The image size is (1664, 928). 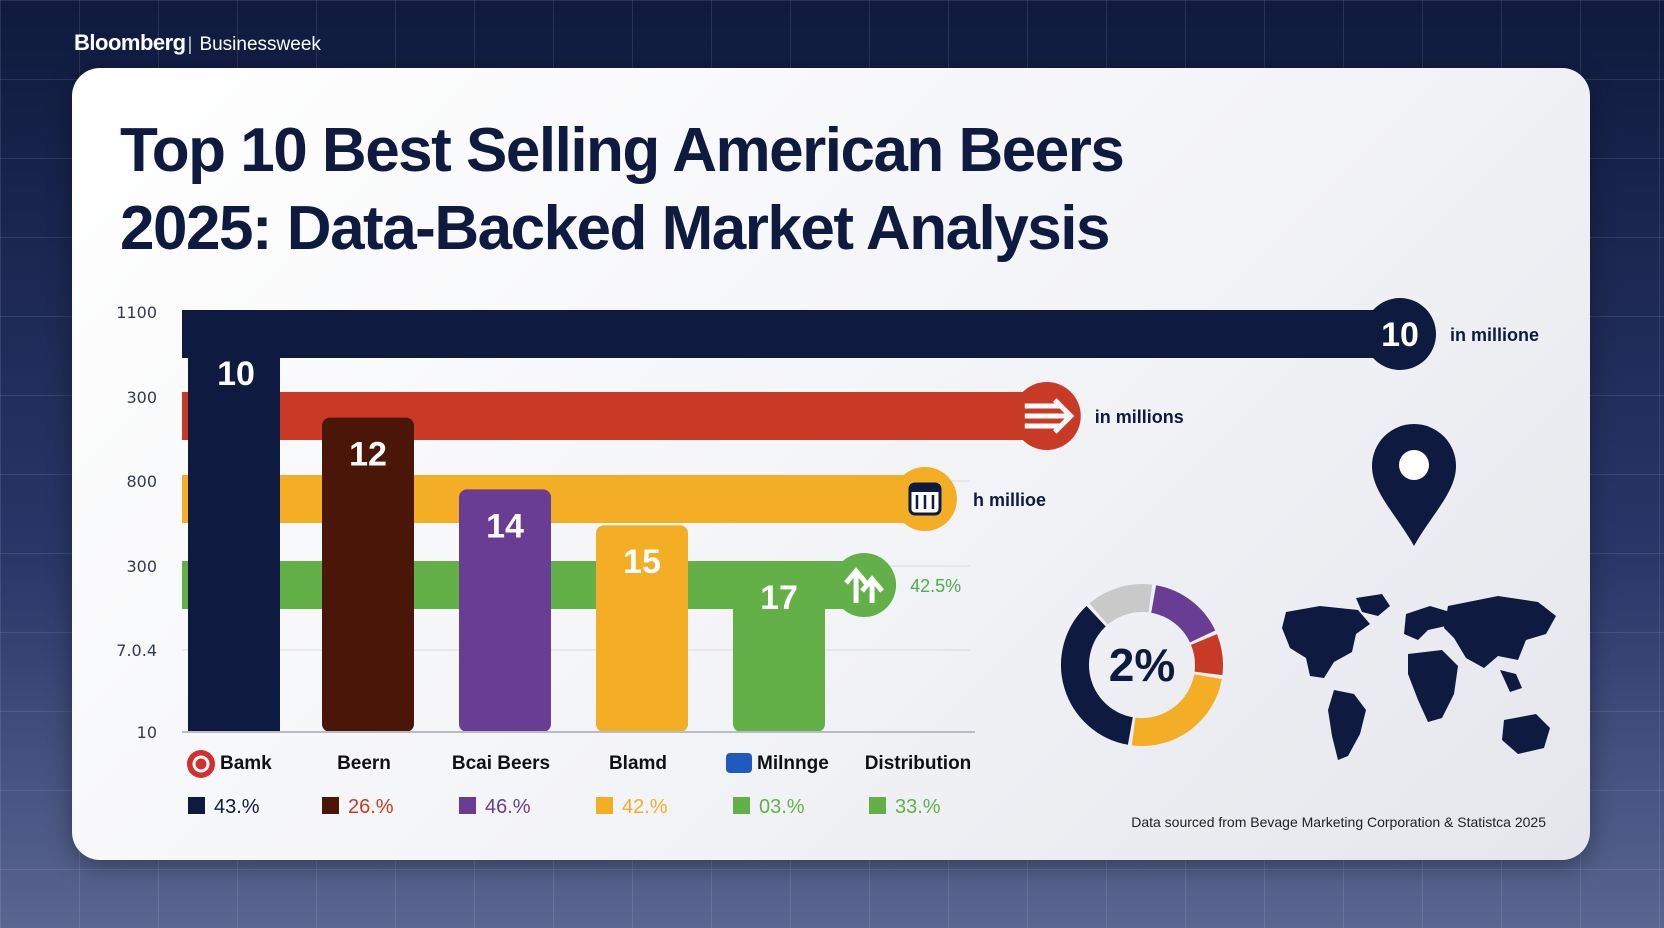 I want to click on arrow-icon, so click(x=1049, y=416).